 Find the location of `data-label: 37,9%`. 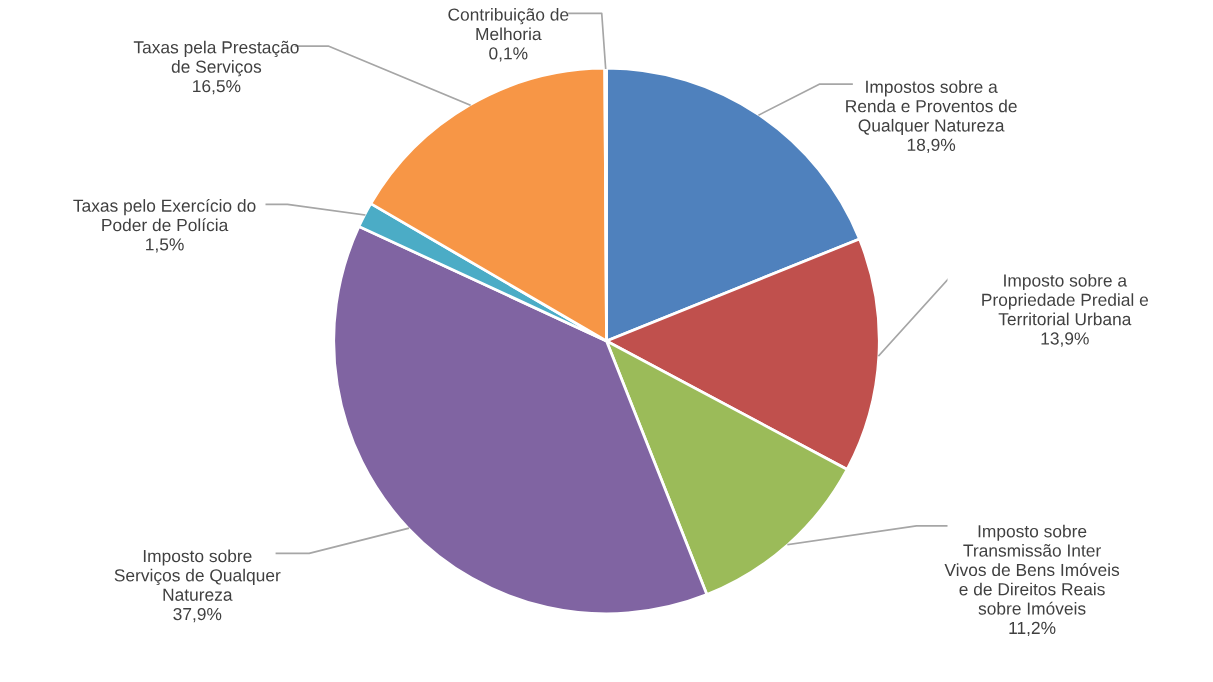

data-label: 37,9% is located at coordinates (197, 615).